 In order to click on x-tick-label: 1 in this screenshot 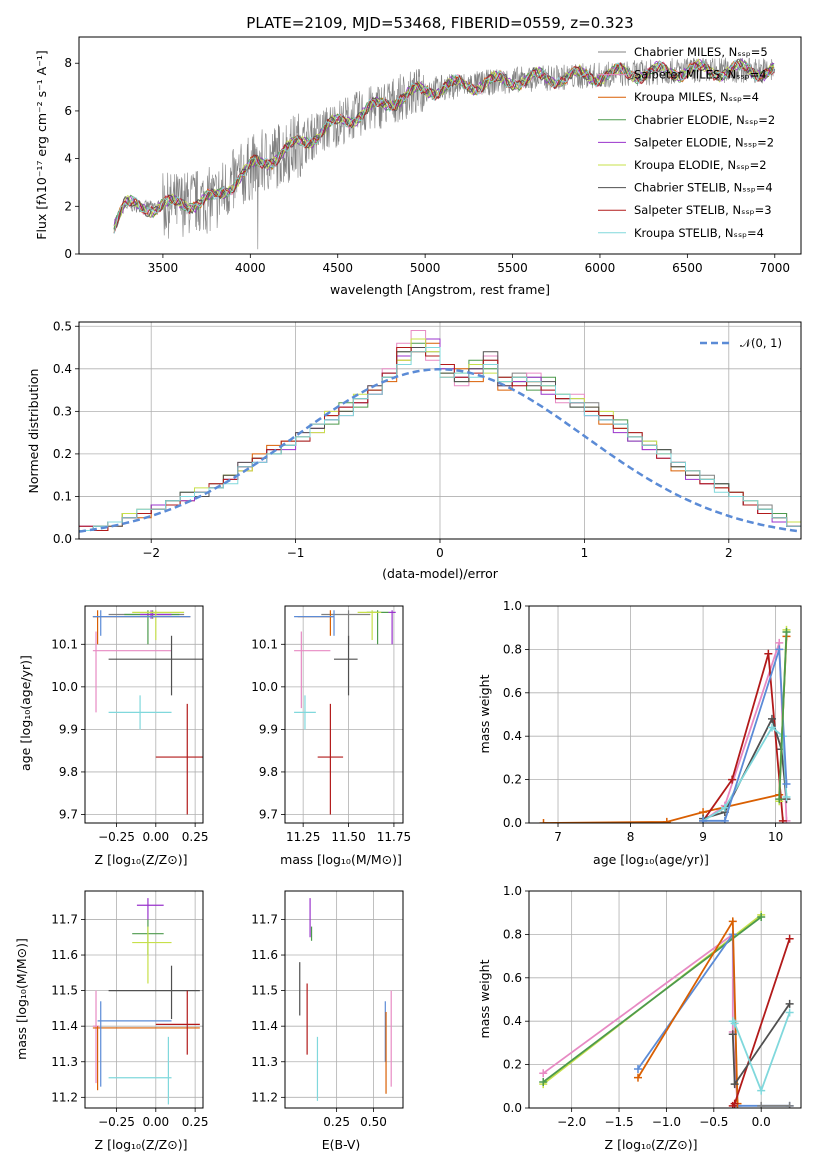, I will do `click(585, 553)`.